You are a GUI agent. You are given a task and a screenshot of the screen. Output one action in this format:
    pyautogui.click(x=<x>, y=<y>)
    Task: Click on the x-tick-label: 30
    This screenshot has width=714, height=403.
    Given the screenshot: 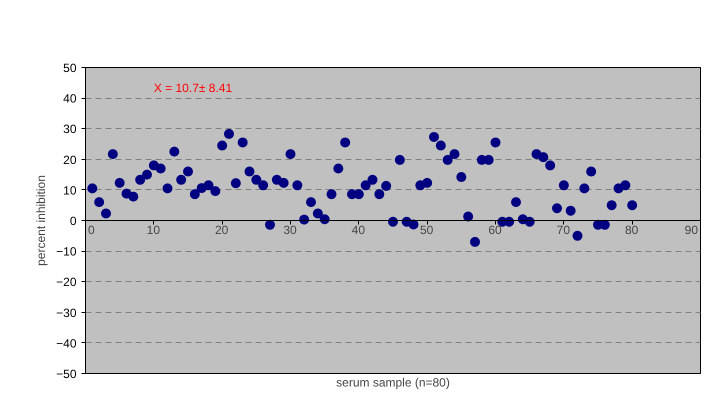 What is the action you would take?
    pyautogui.click(x=290, y=230)
    